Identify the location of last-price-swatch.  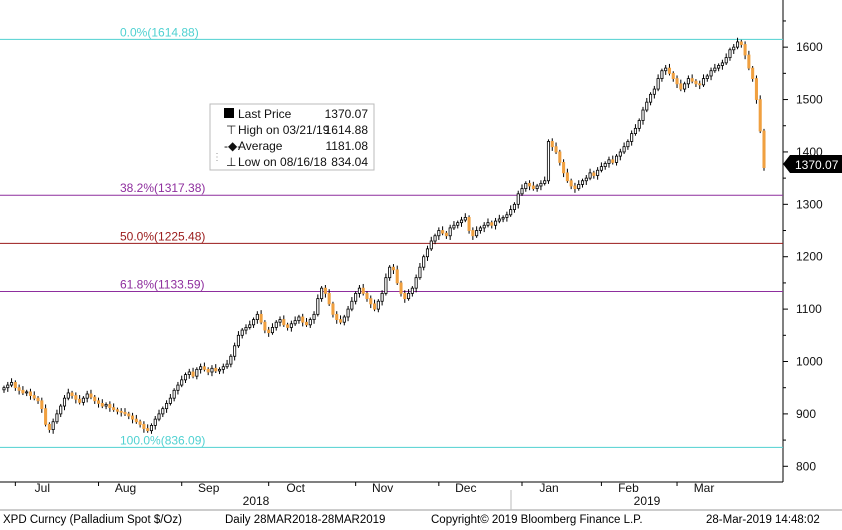
(229, 113).